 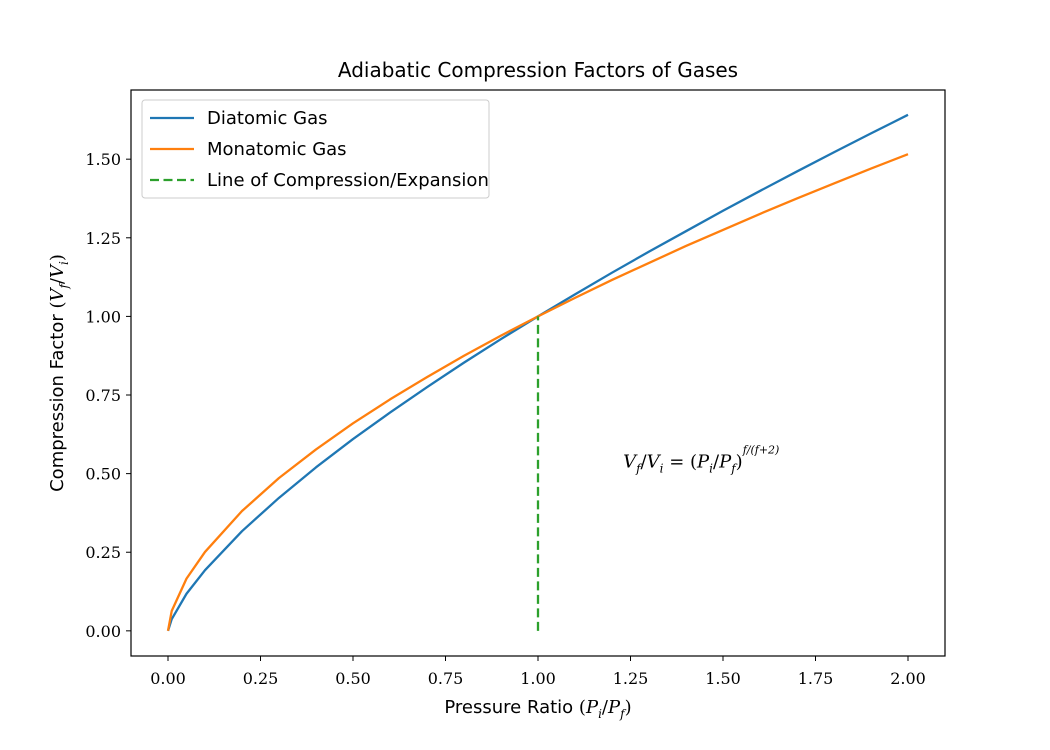 What do you see at coordinates (723, 678) in the screenshot?
I see `x-tick-label: 1.50` at bounding box center [723, 678].